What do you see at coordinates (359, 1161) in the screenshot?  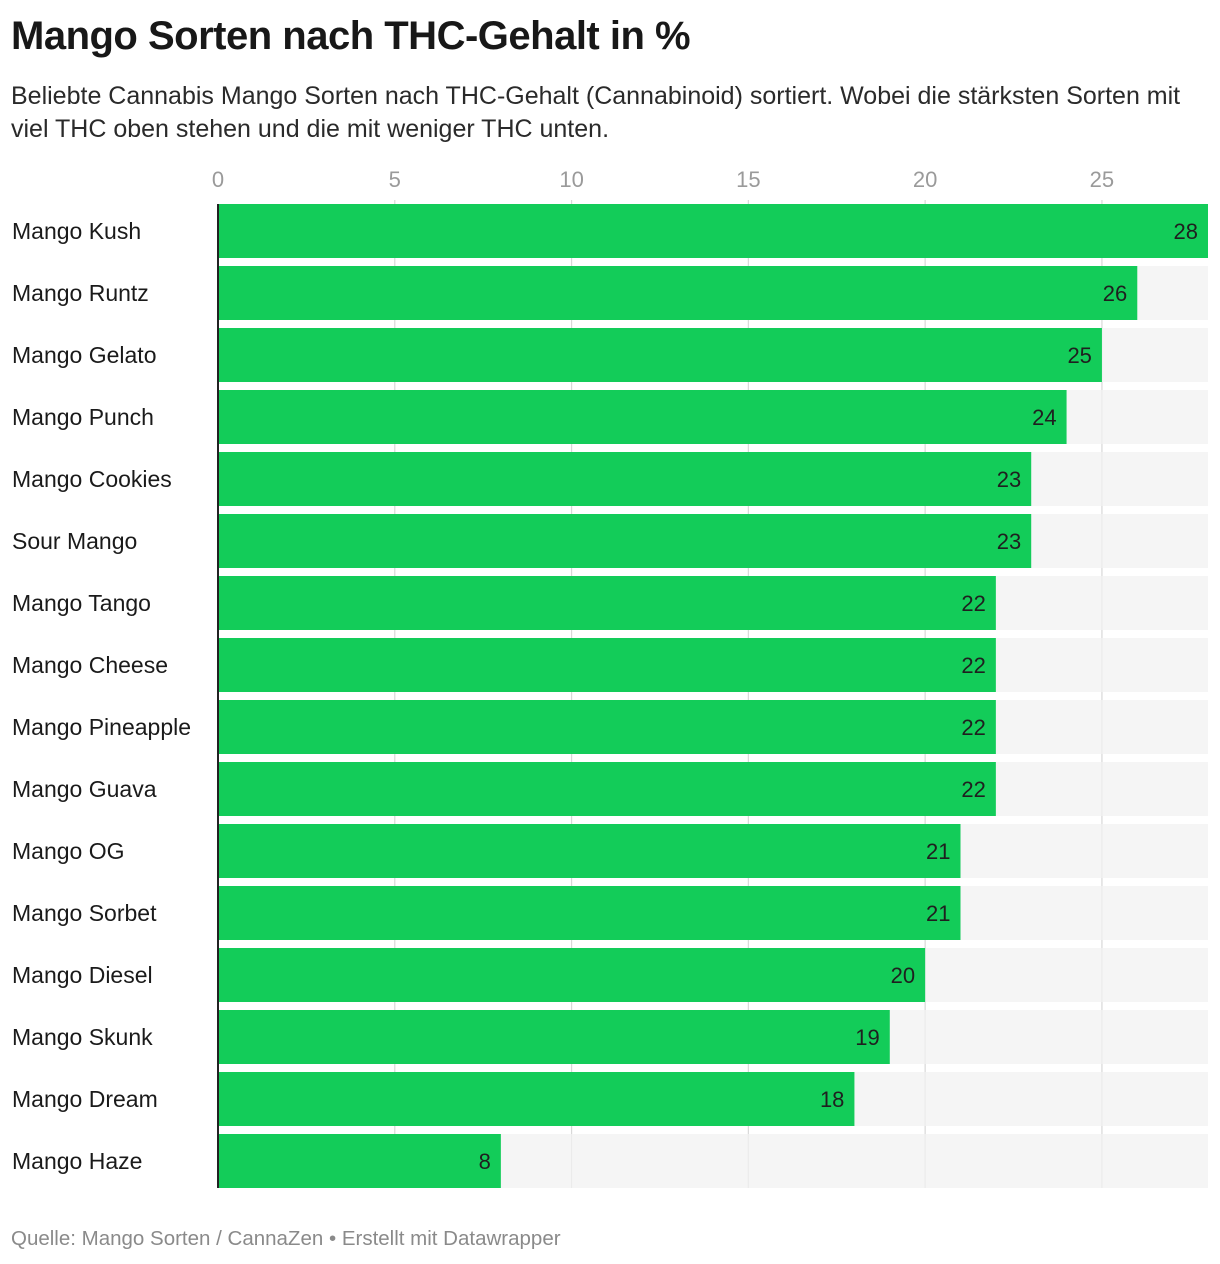 I see `bar-mango-haze` at bounding box center [359, 1161].